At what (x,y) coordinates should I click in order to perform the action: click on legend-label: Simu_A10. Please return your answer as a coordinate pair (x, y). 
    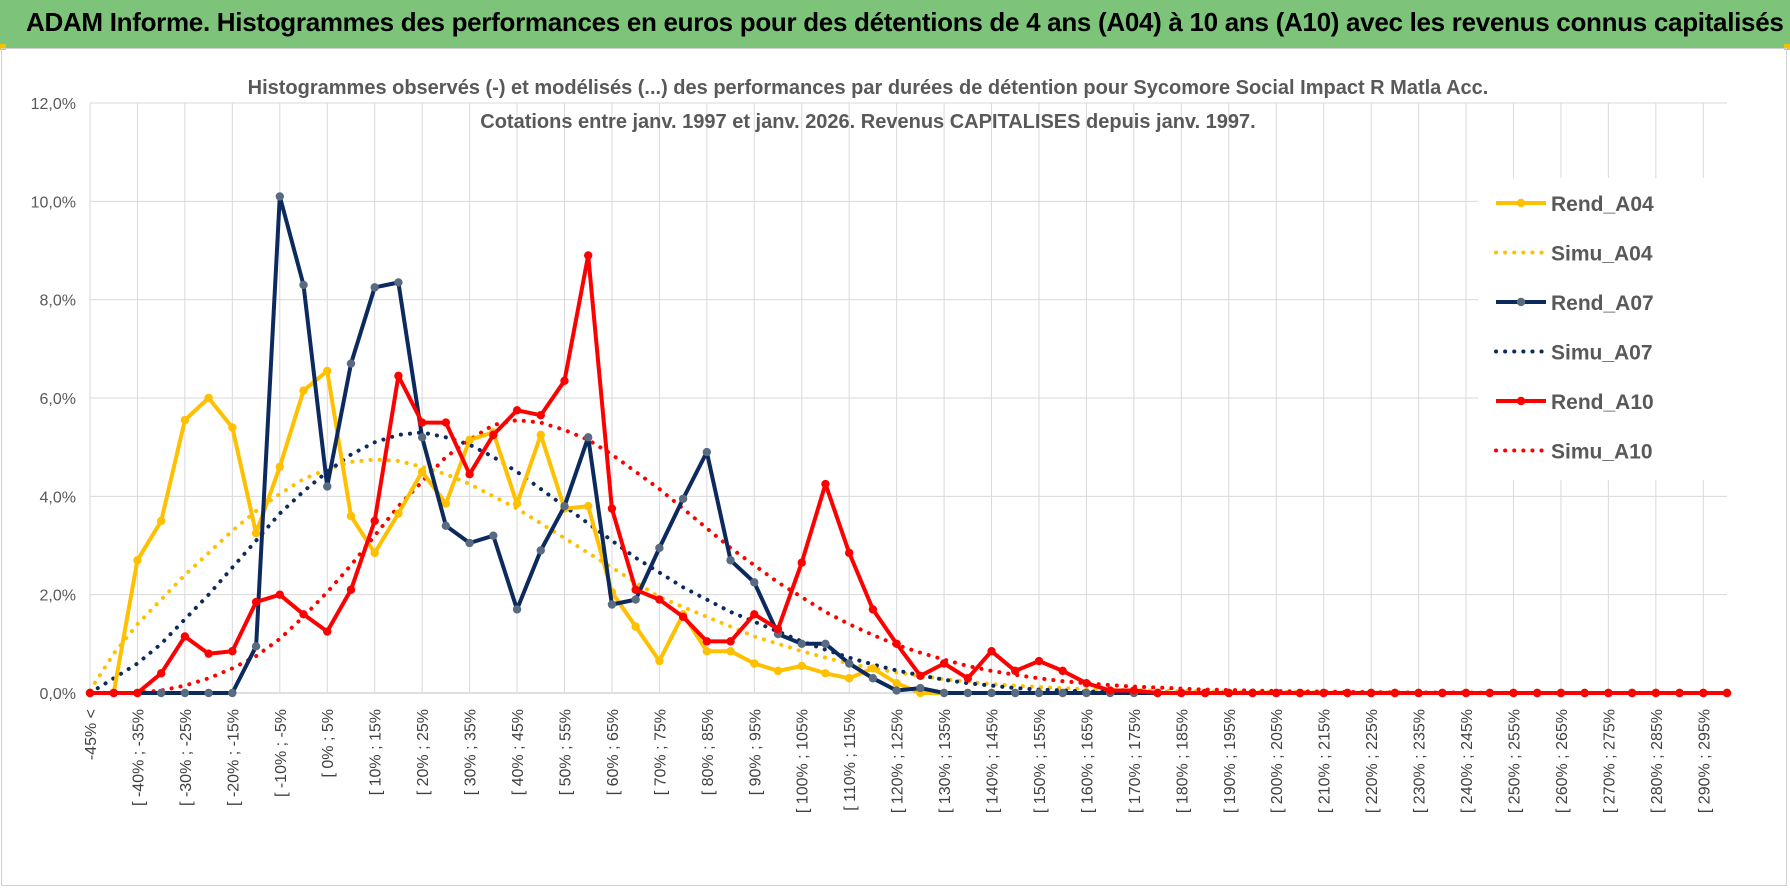
    Looking at the image, I should click on (1602, 452).